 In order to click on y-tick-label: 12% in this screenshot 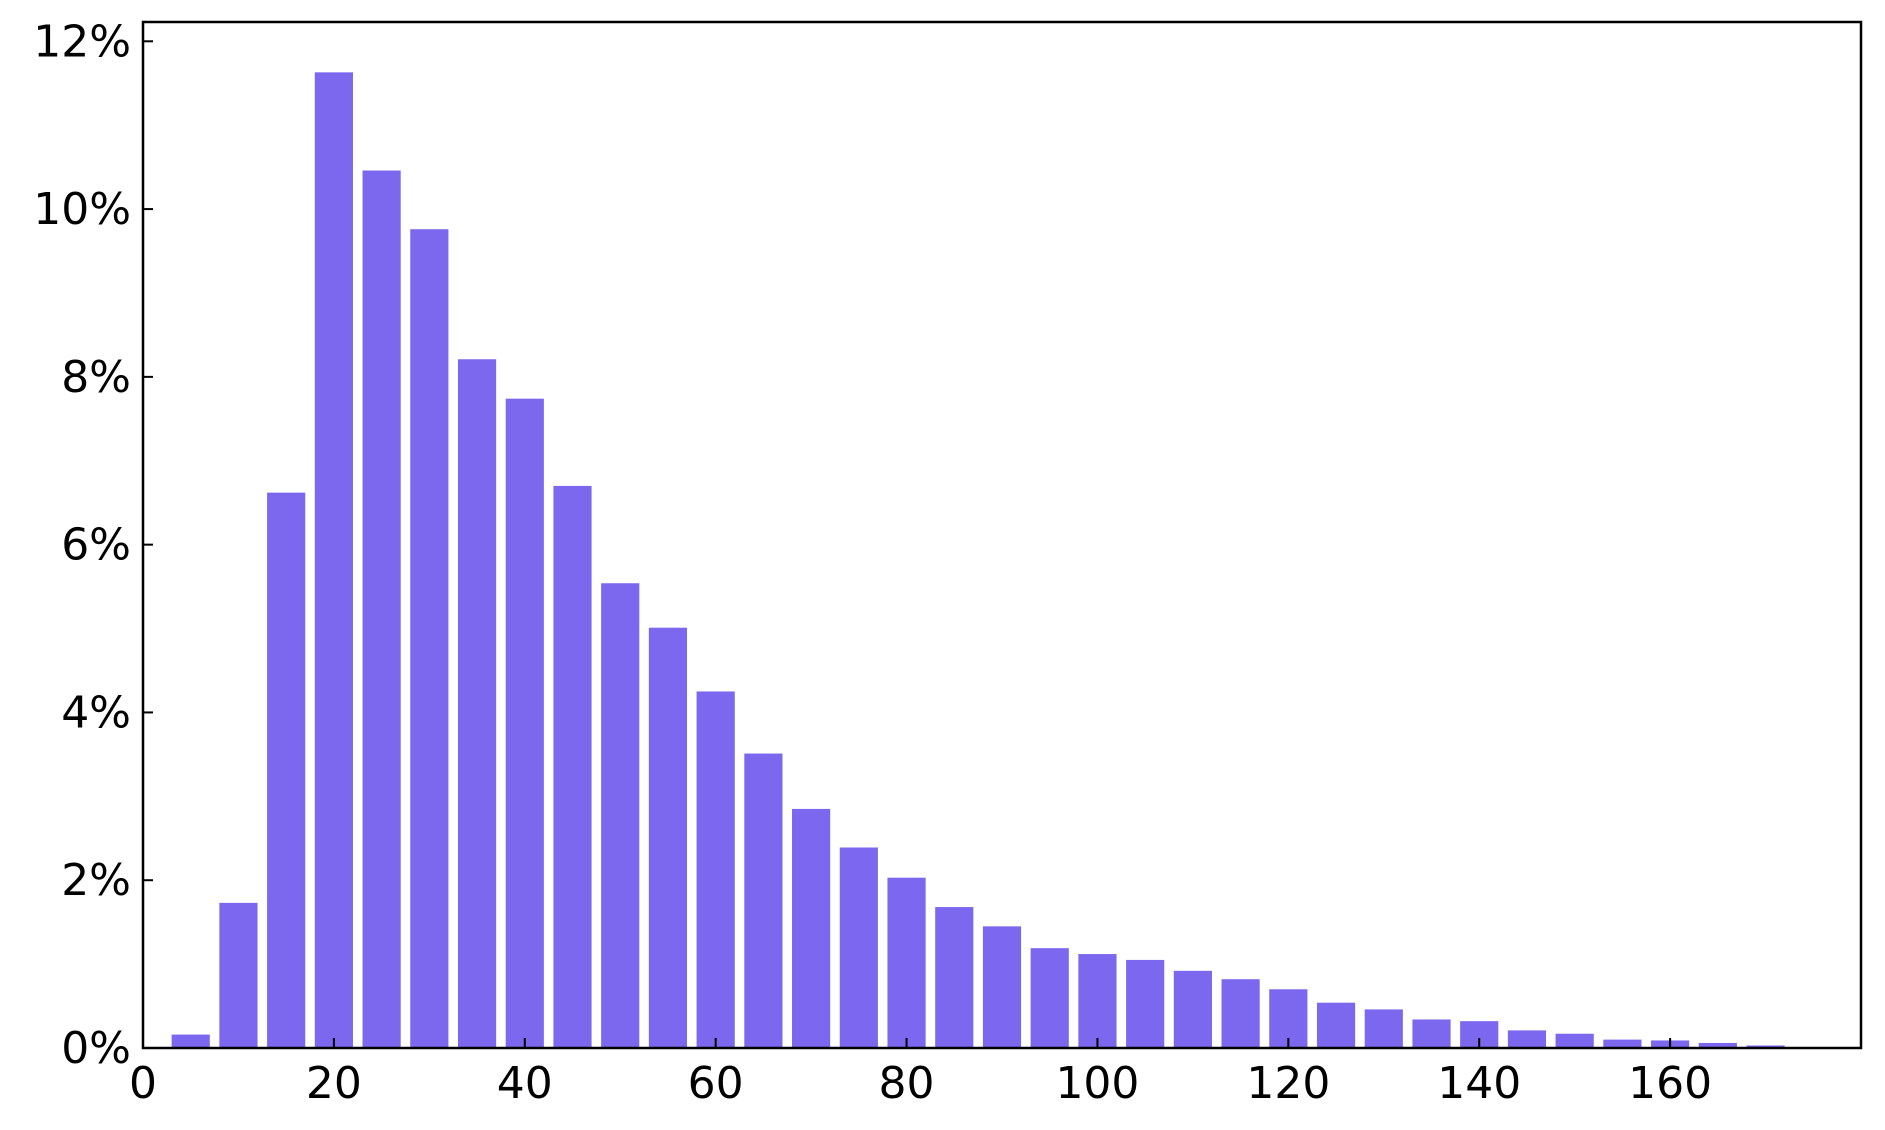, I will do `click(82, 41)`.